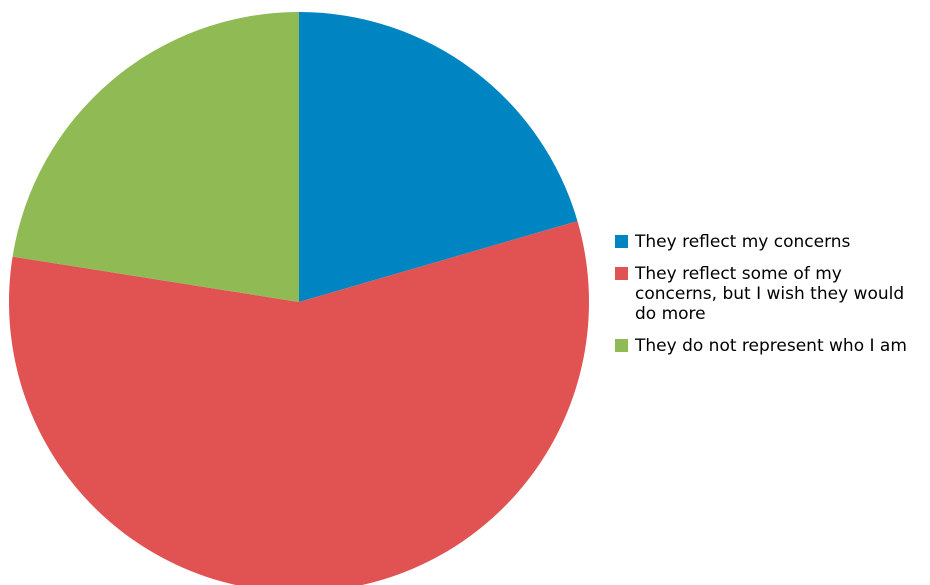  I want to click on legend-label: They do not represent who I am, so click(771, 346).